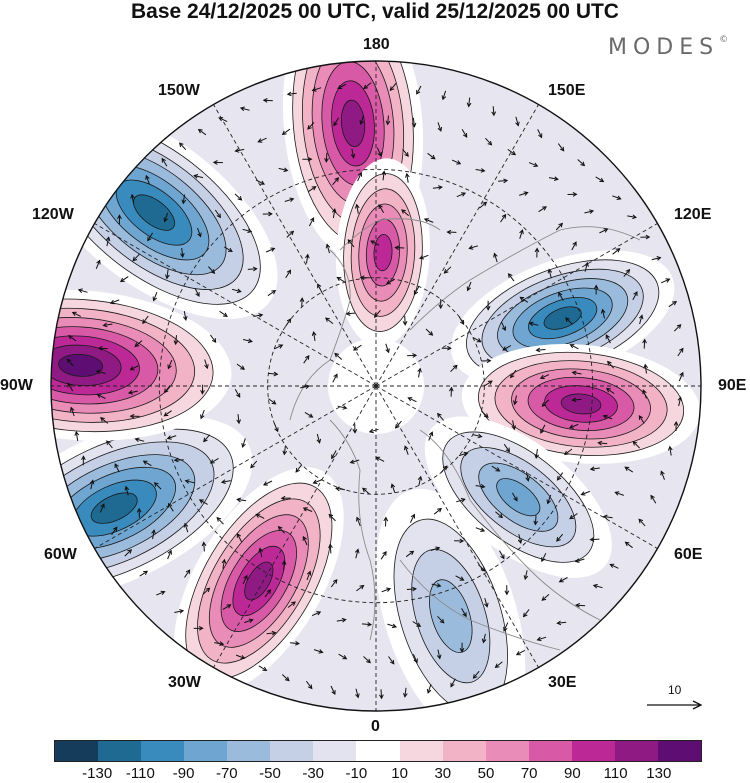 The height and width of the screenshot is (783, 750). I want to click on colorbar-tick-label: -70, so click(226, 773).